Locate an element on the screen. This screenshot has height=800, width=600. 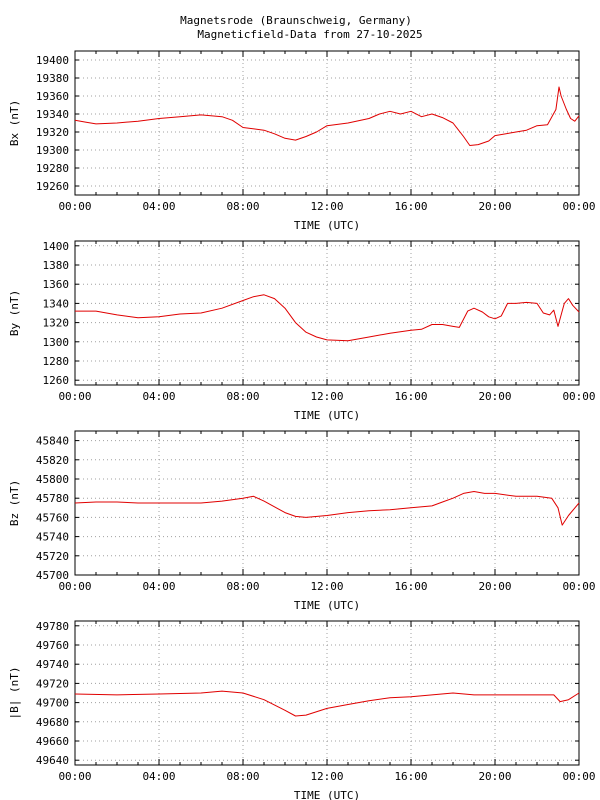
y-axis-label: Bx (nT) is located at coordinates (14, 123).